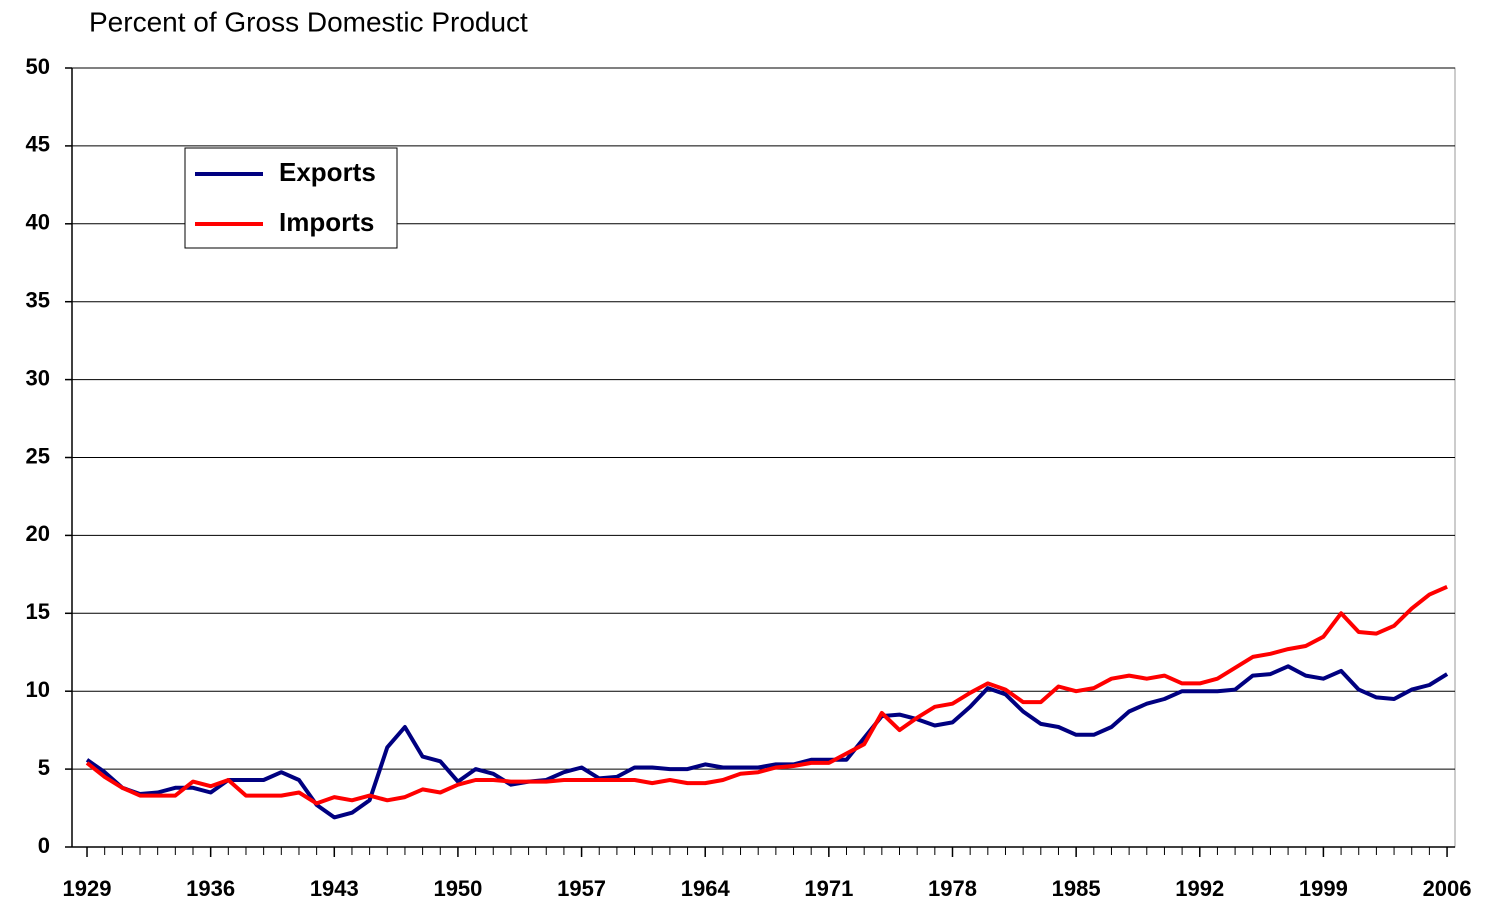 Image resolution: width=1488 pixels, height=914 pixels. What do you see at coordinates (44, 767) in the screenshot?
I see `y-tick-label: 5` at bounding box center [44, 767].